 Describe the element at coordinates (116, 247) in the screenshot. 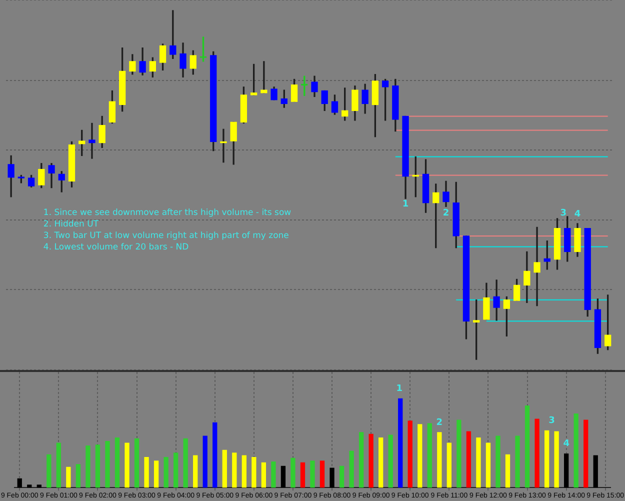

I see `annotation: 4. Lowest volume for 20 bars - ND` at that location.